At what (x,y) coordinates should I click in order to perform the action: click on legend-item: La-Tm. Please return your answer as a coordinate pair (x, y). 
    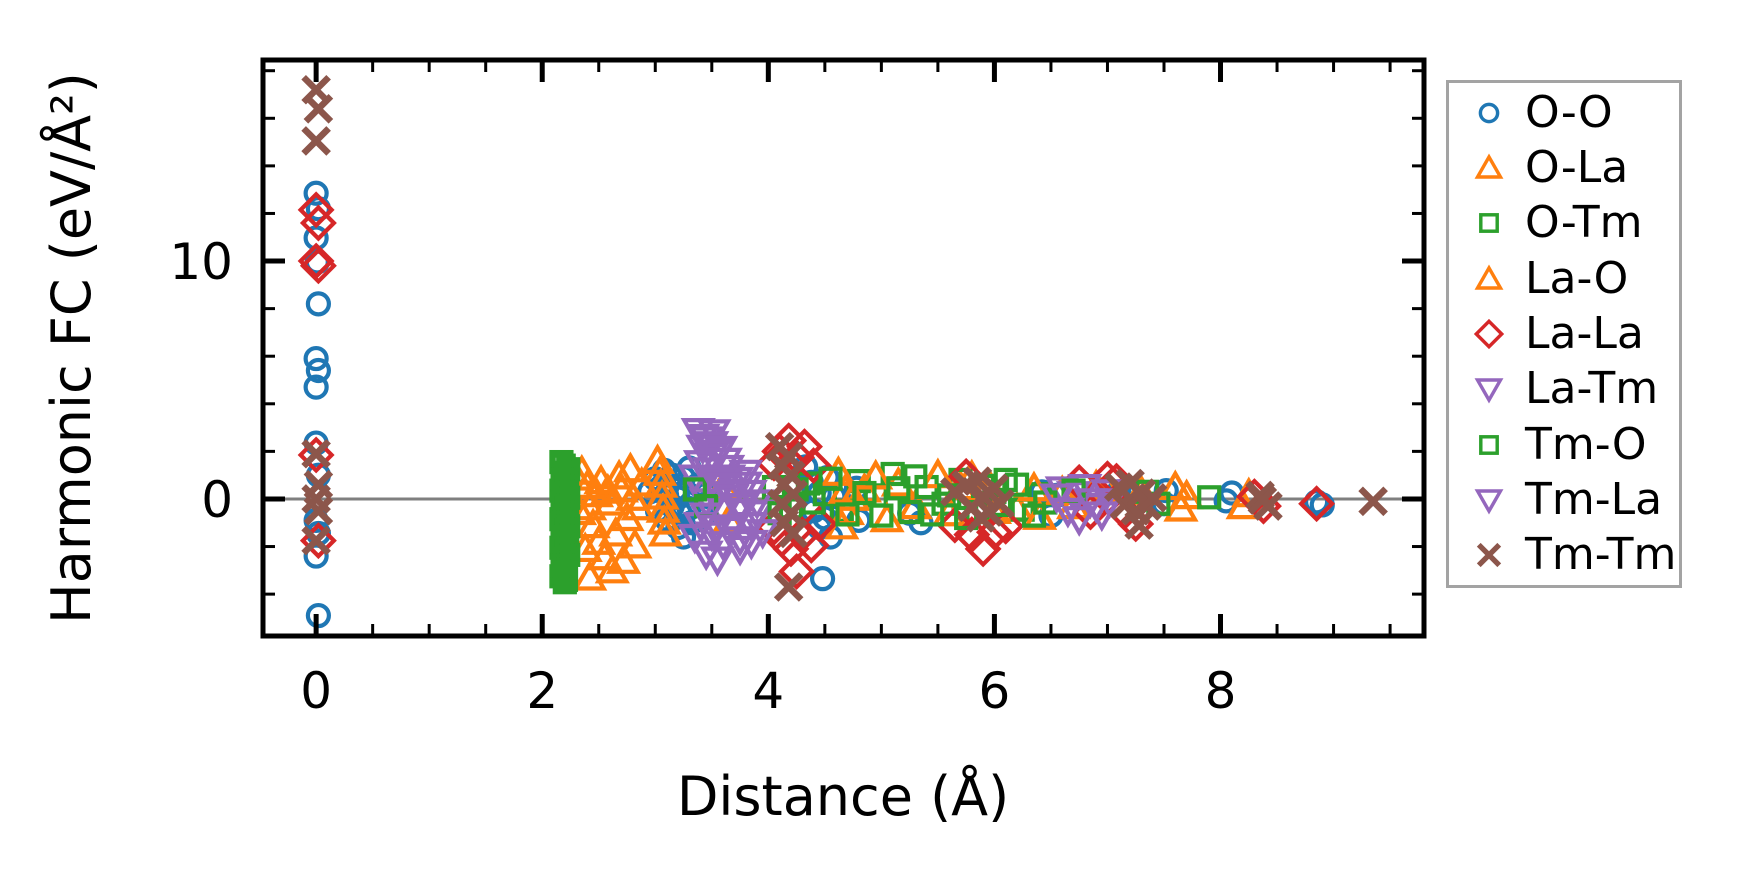
    Looking at the image, I should click on (1573, 389).